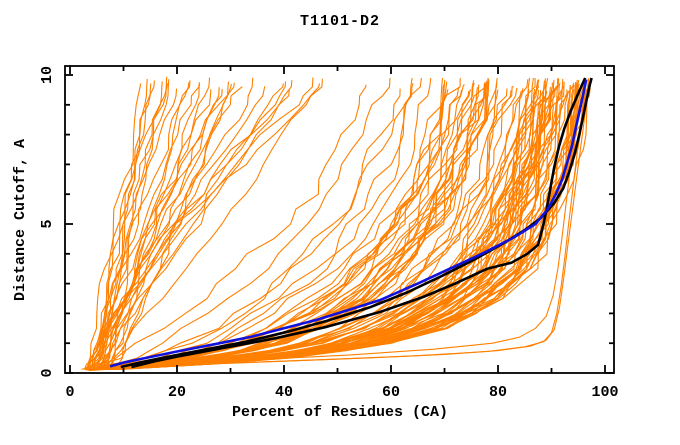 This screenshot has height=445, width=680. I want to click on y-tick-label: 10, so click(47, 75).